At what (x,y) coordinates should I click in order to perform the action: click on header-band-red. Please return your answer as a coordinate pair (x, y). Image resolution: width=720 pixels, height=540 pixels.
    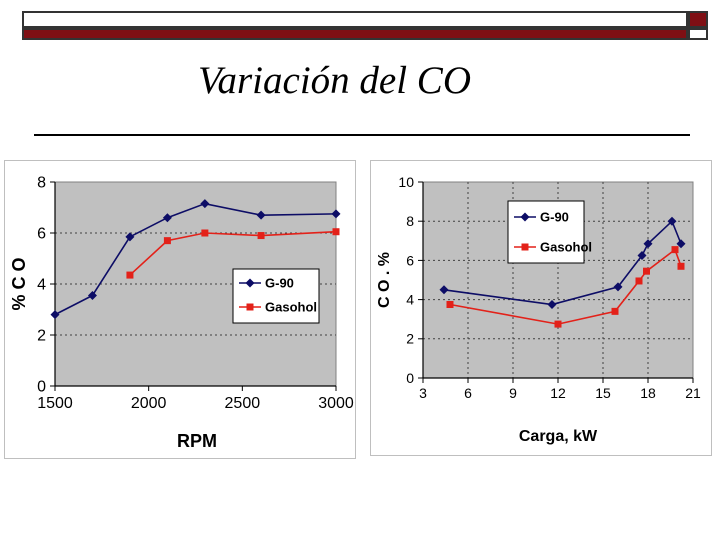
    Looking at the image, I should click on (355, 34).